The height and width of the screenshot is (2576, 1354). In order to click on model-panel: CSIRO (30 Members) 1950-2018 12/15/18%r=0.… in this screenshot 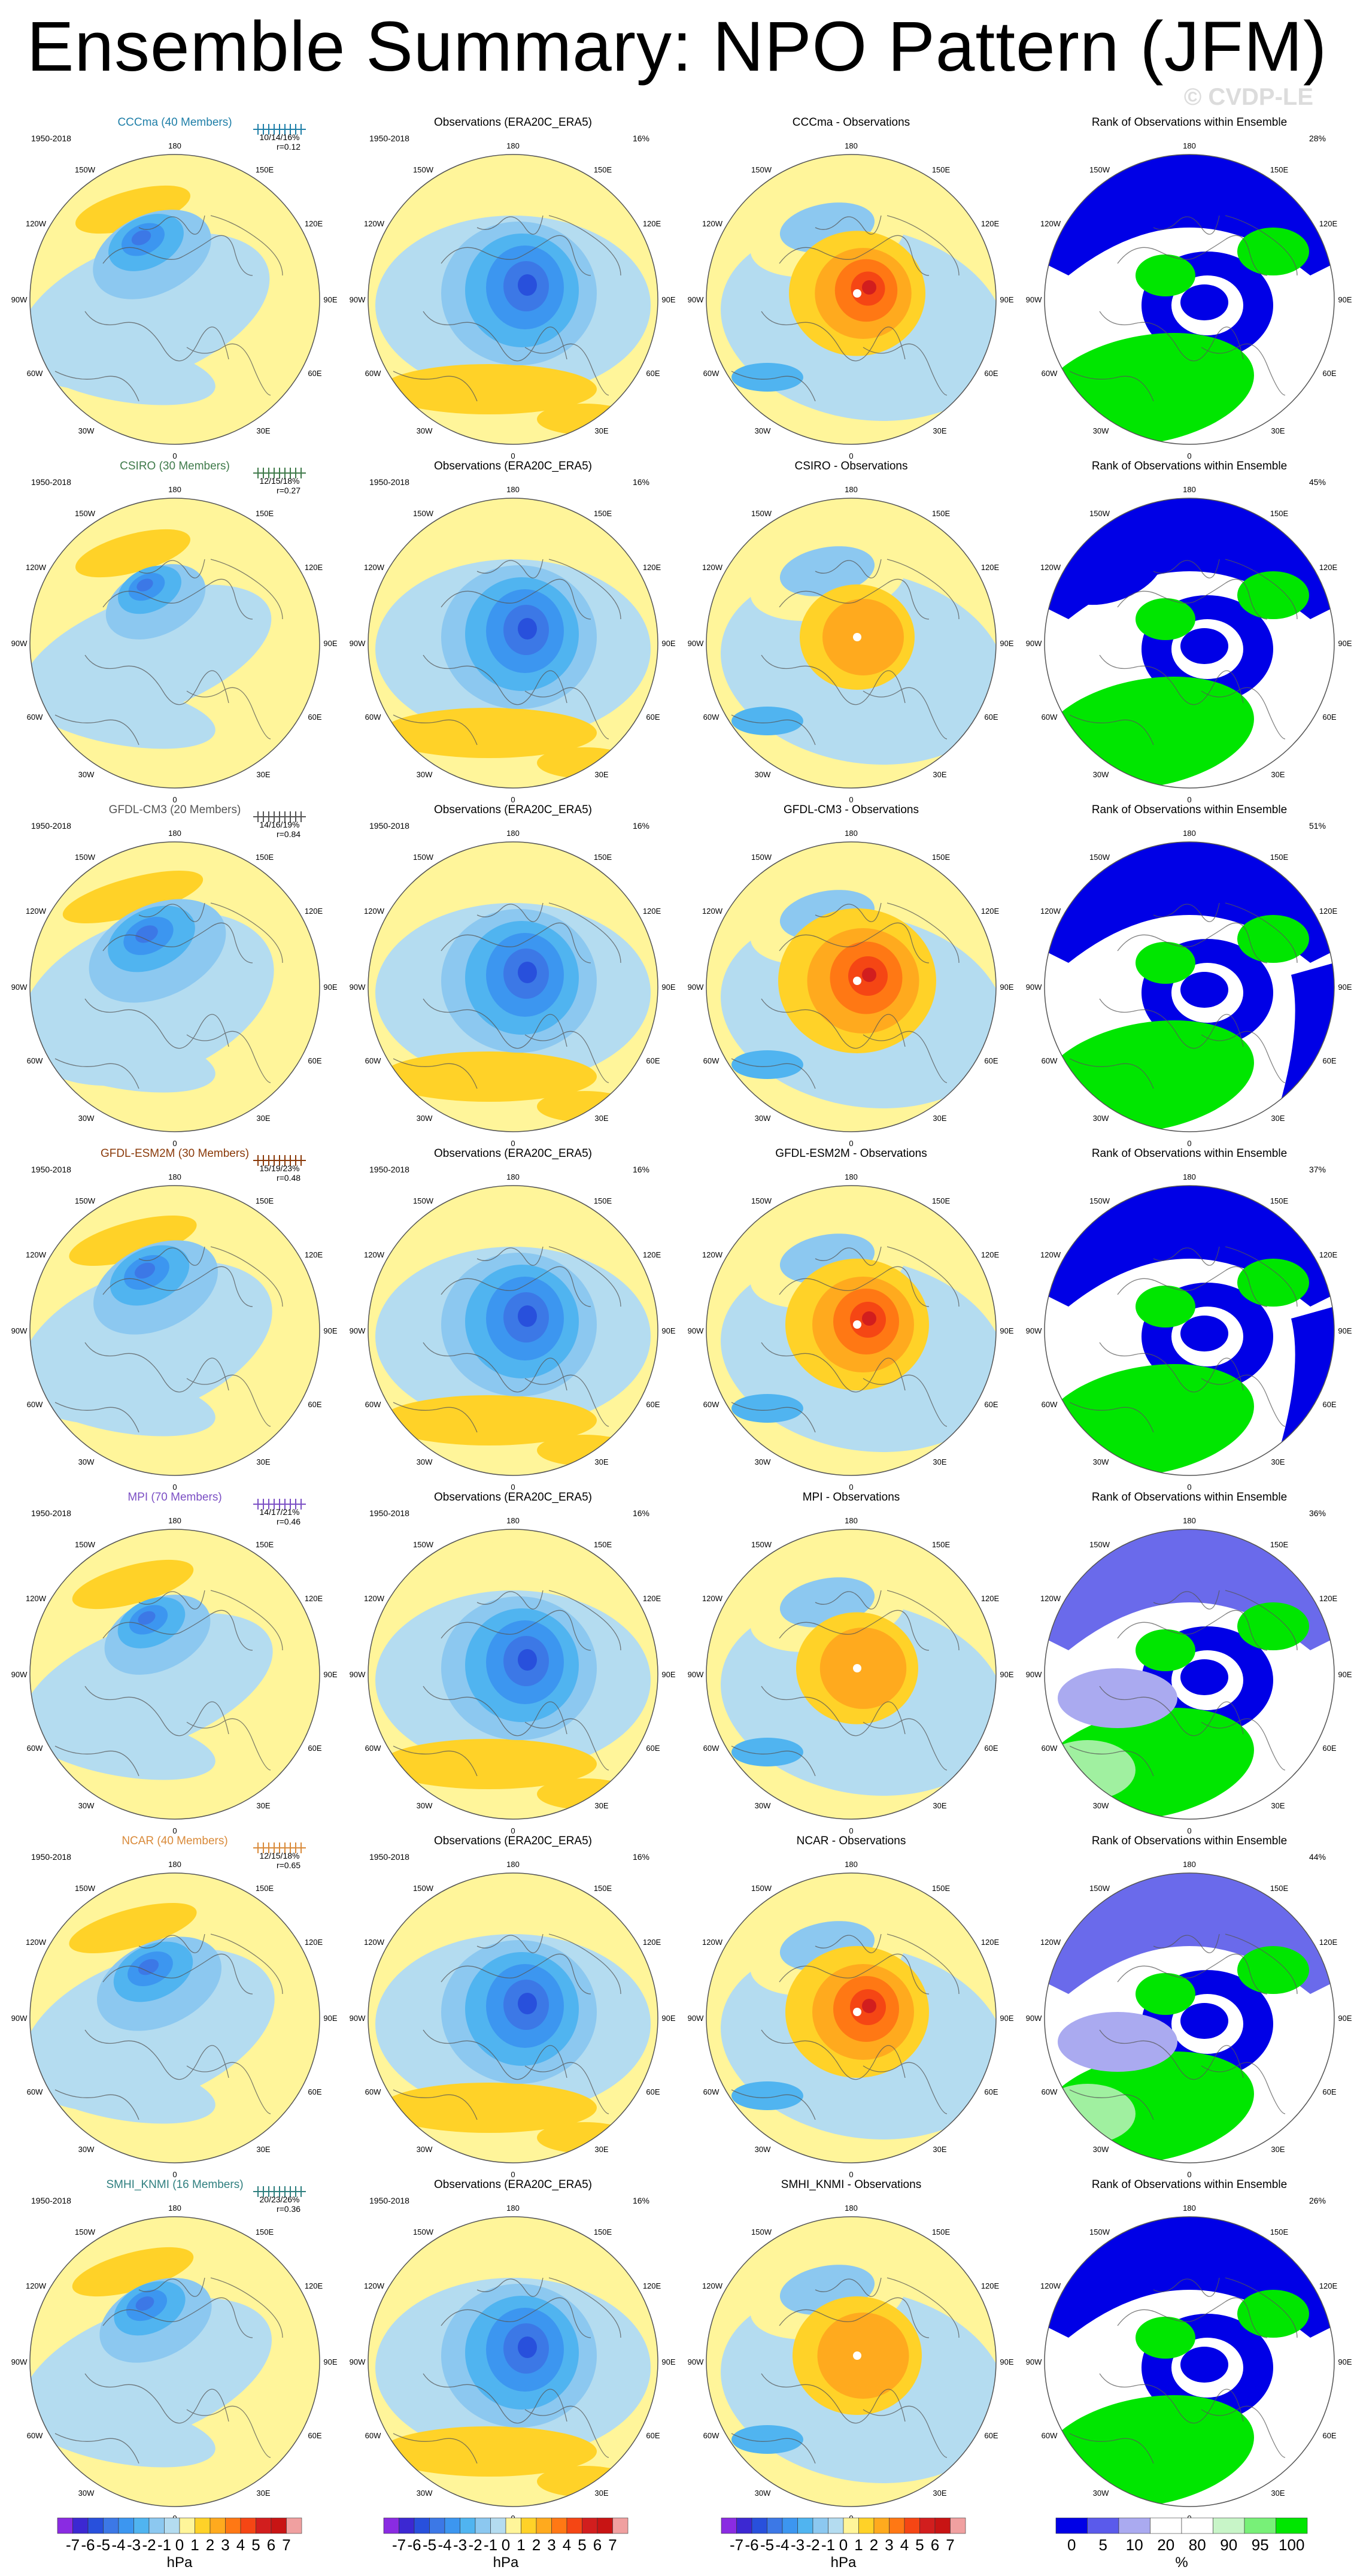, I will do `click(174, 632)`.